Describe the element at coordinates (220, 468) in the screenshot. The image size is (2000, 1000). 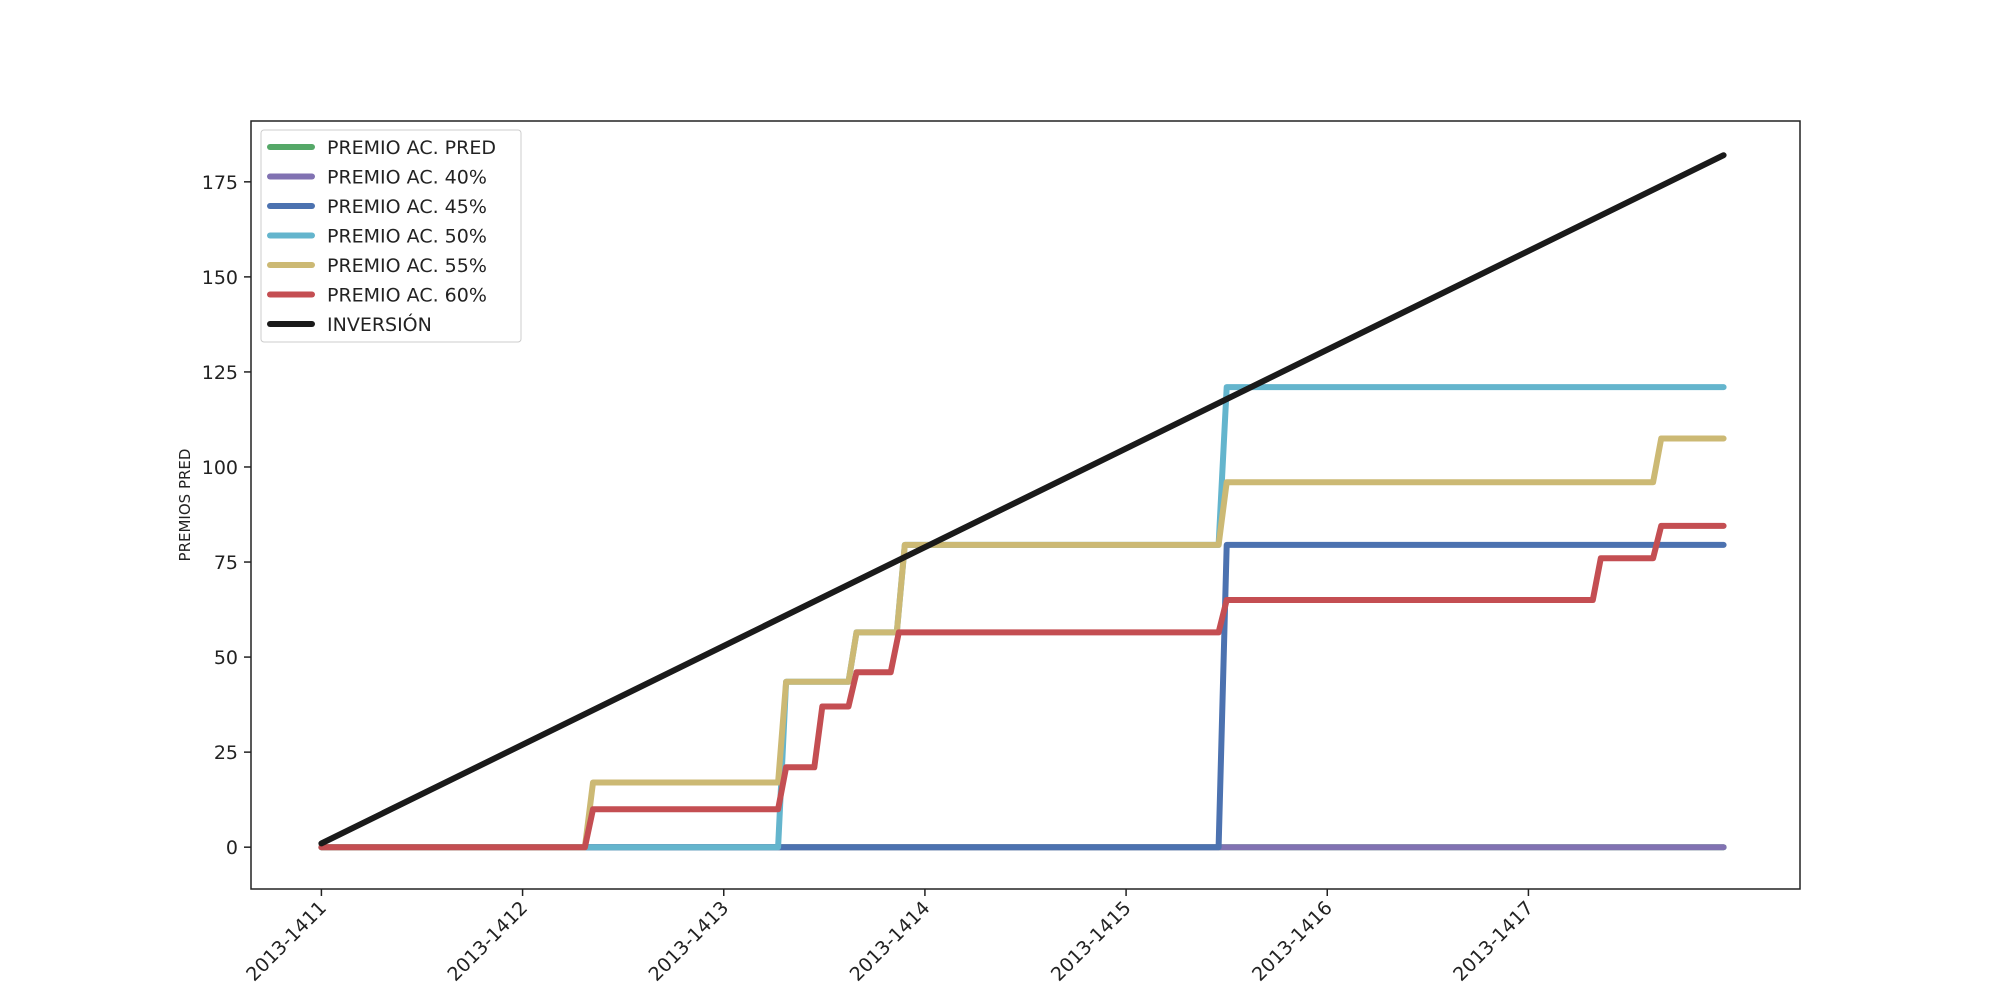
I see `y-tick-label: 100` at that location.